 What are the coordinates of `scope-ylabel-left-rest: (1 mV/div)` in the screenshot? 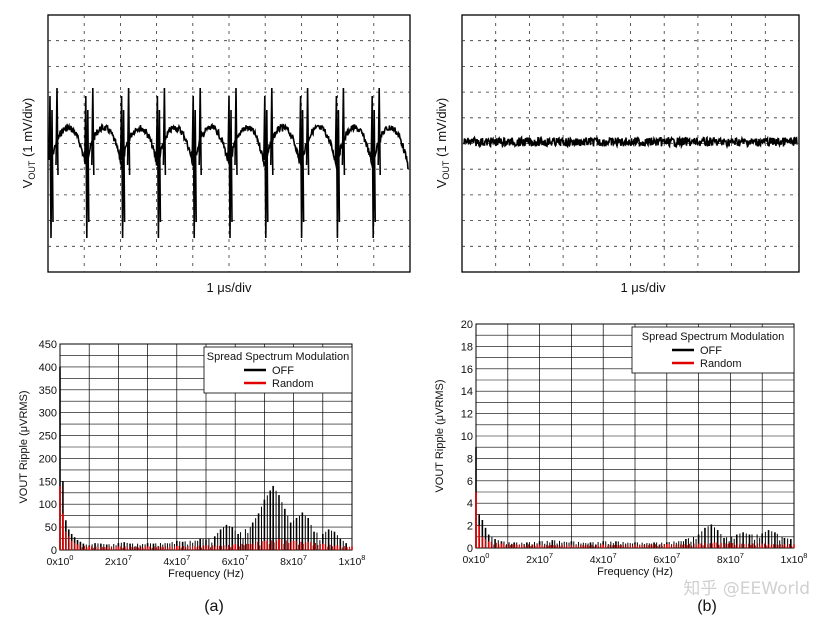 It's located at (27, 129).